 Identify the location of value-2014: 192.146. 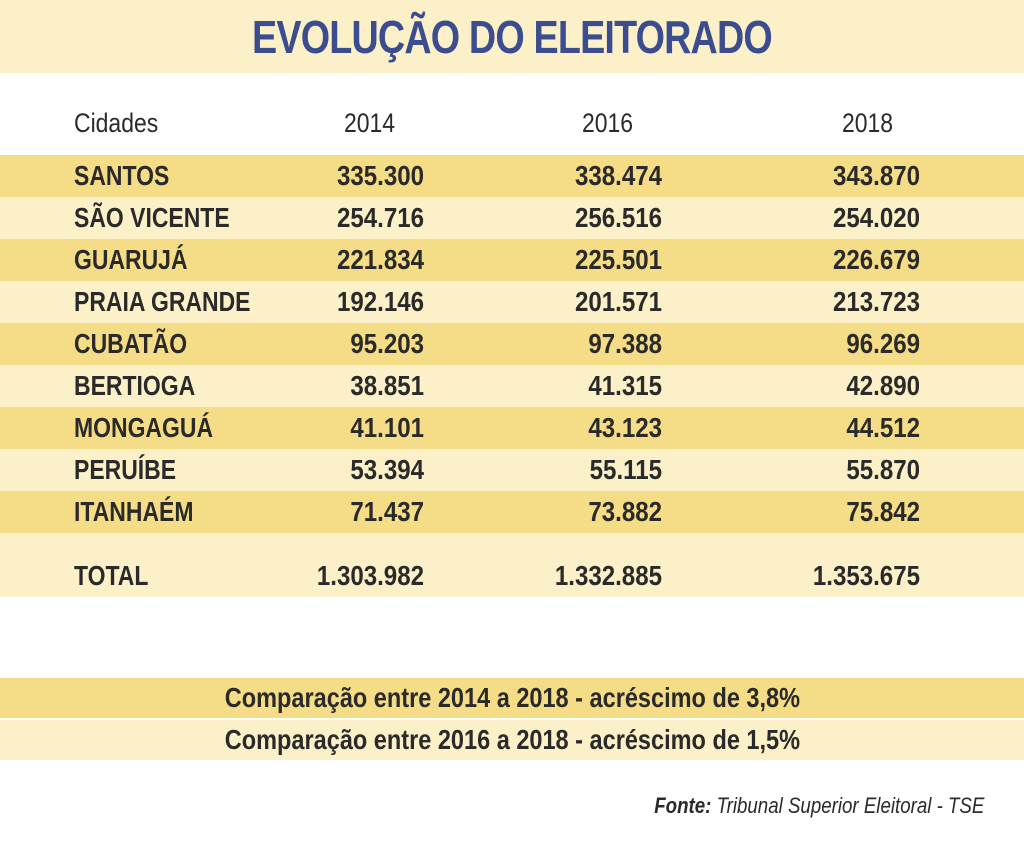
(380, 301).